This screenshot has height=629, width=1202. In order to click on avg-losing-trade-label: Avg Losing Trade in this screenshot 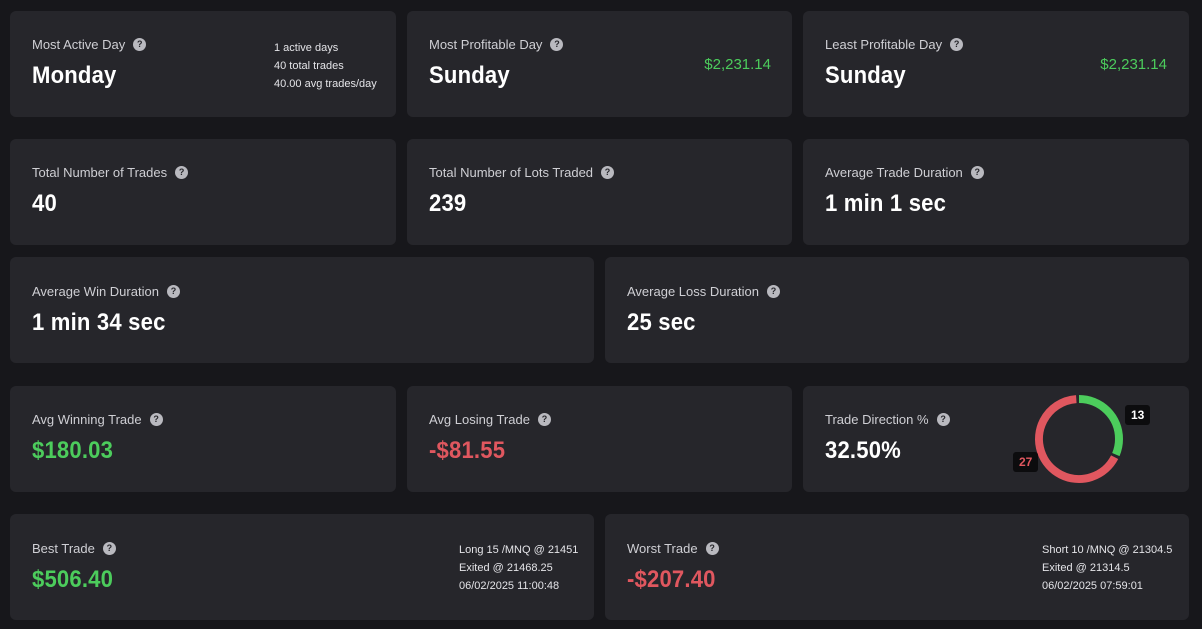, I will do `click(479, 419)`.